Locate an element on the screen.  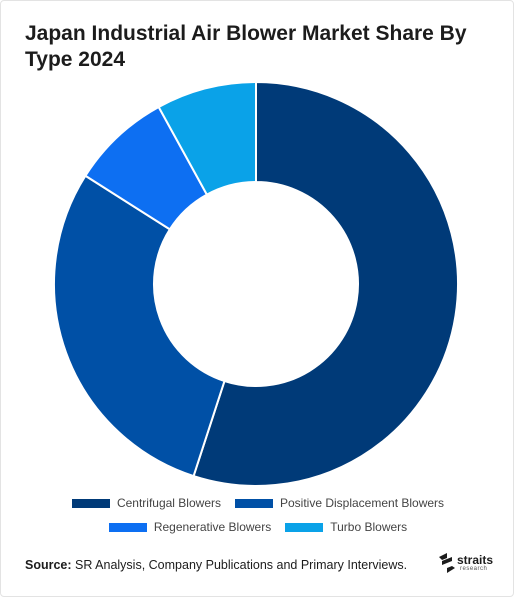
legend-row-2: Regenerative Blowers Turbo Blowers is located at coordinates (257, 527).